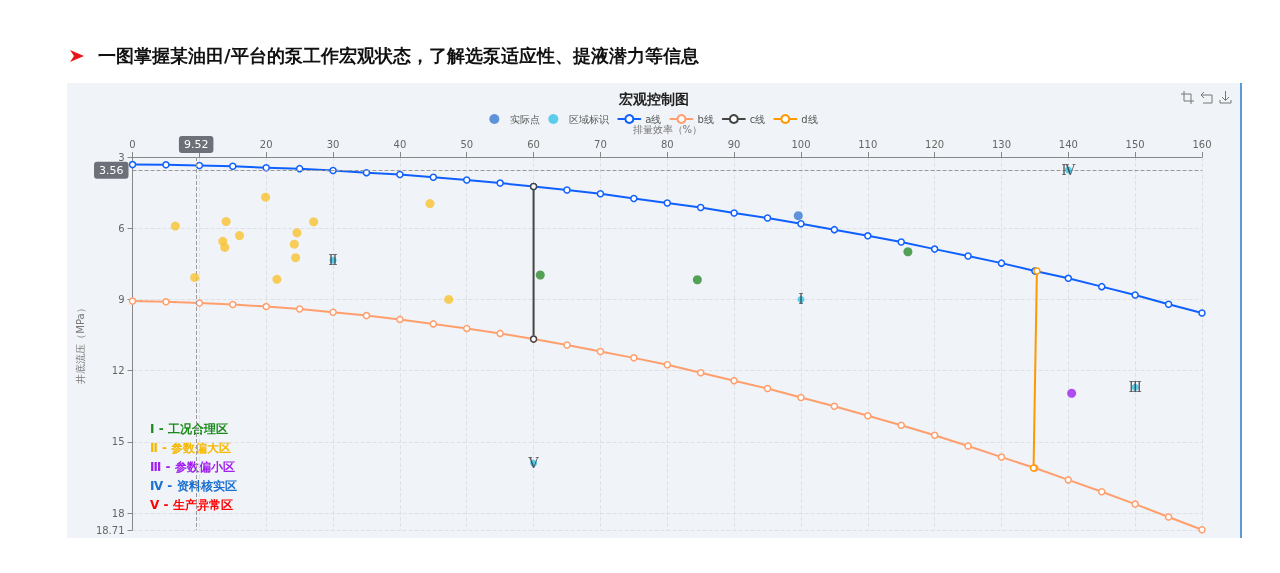  I want to click on x-tick-label: 80, so click(667, 144).